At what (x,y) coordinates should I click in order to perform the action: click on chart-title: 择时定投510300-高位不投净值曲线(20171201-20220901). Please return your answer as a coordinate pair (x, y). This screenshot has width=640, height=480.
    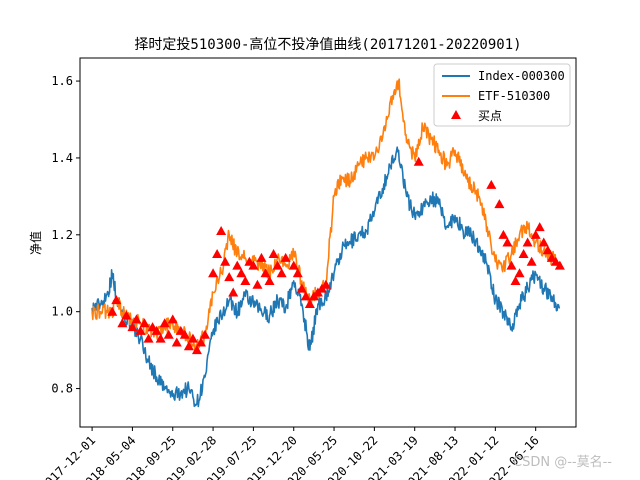
    Looking at the image, I should click on (327, 44).